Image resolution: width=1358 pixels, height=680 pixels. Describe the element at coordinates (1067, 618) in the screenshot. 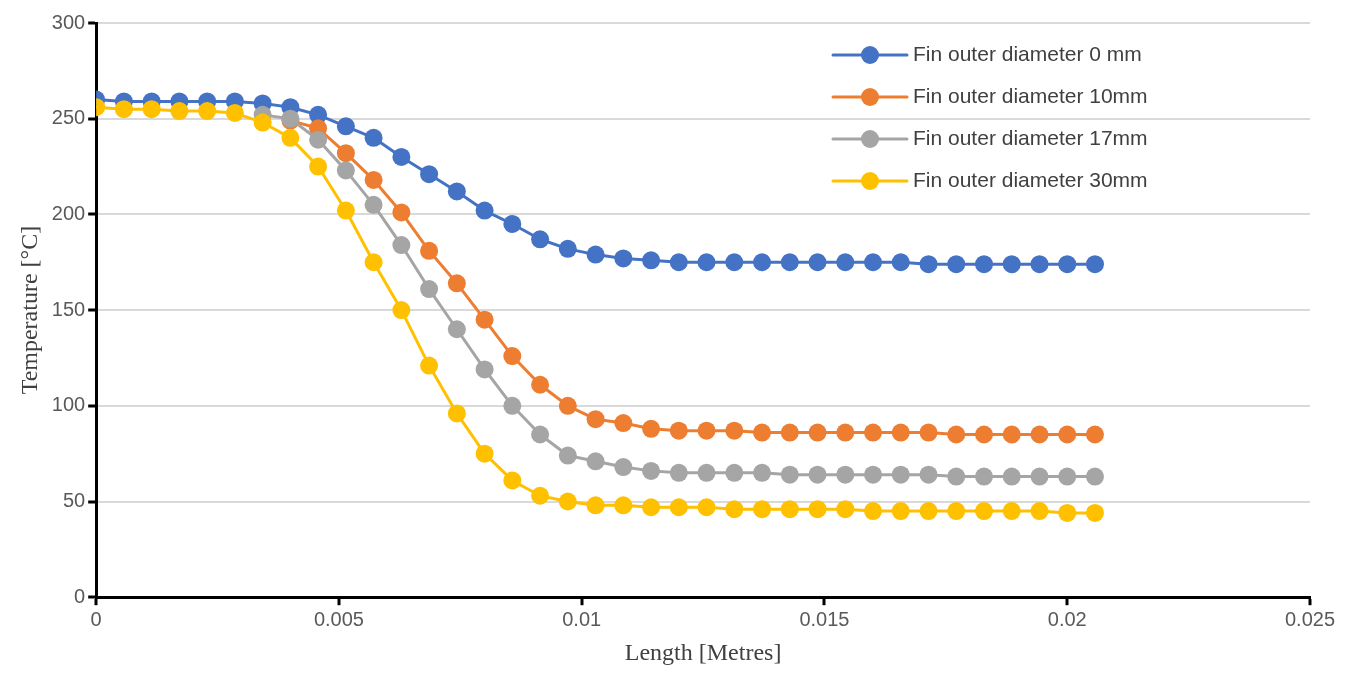

I see `x-tick-label: 0.02` at that location.